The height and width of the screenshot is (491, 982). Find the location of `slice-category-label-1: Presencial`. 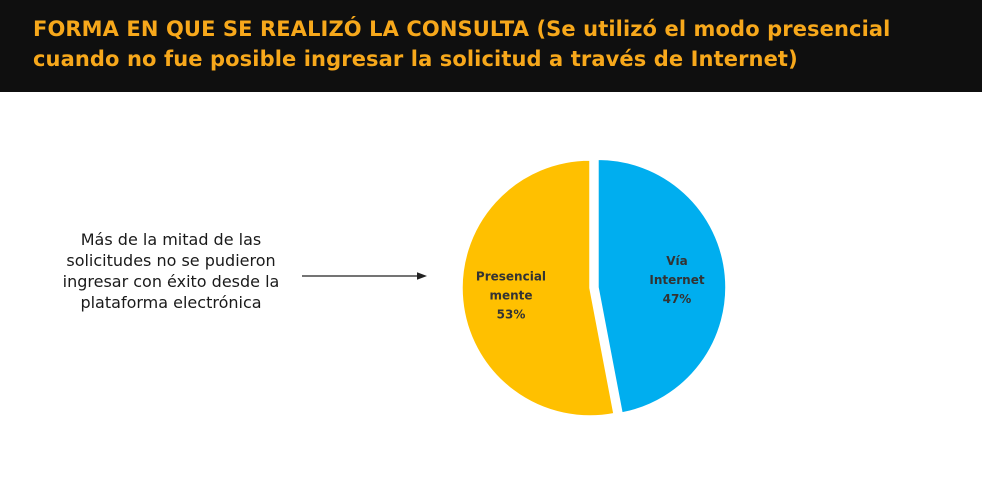

slice-category-label-1: Presencial is located at coordinates (511, 276).